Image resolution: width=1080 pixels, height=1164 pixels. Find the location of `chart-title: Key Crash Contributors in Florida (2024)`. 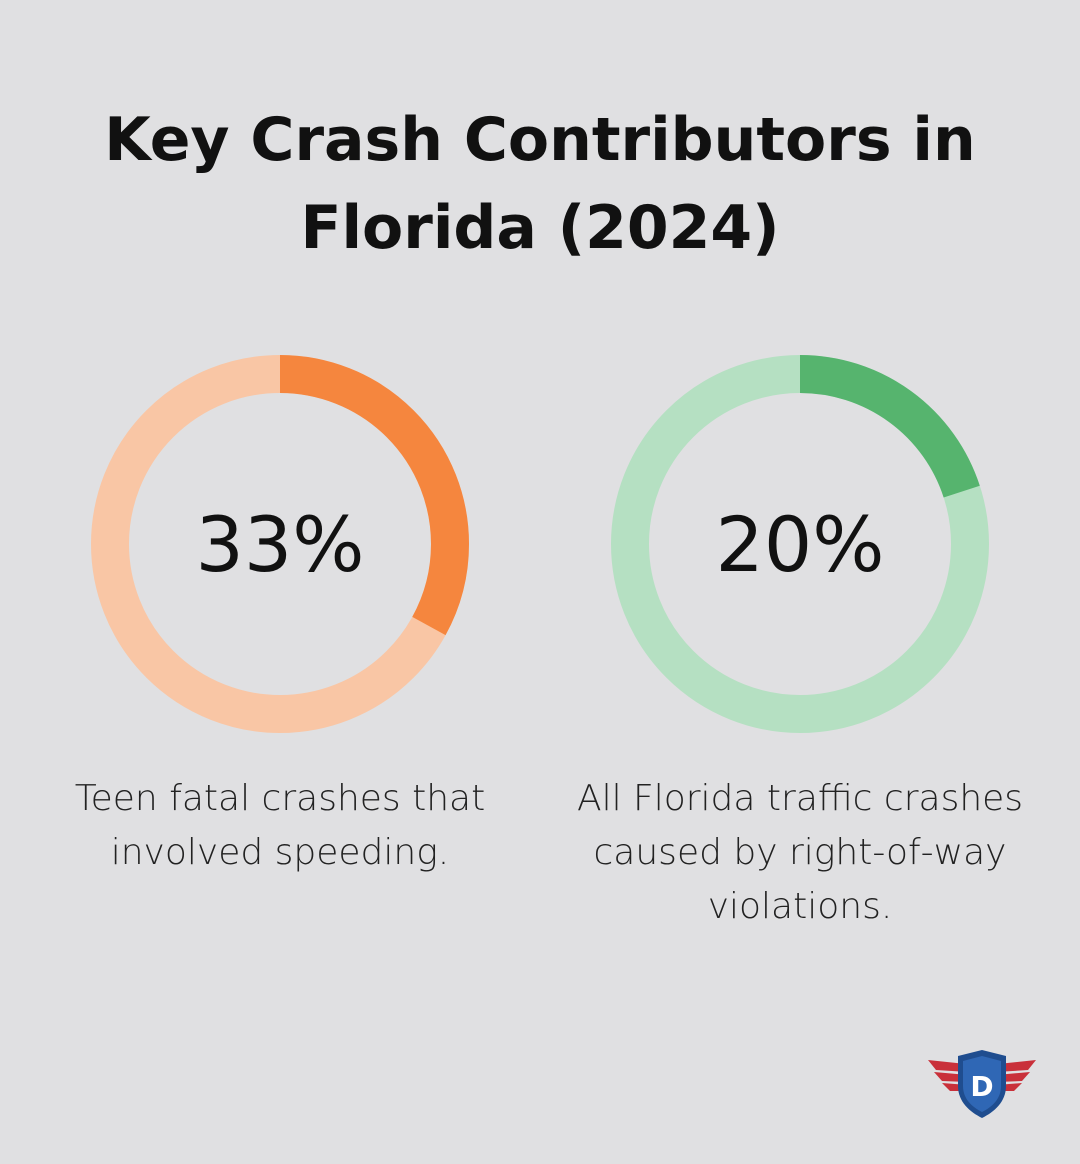

chart-title: Key Crash Contributors in Florida (2024) is located at coordinates (540, 184).